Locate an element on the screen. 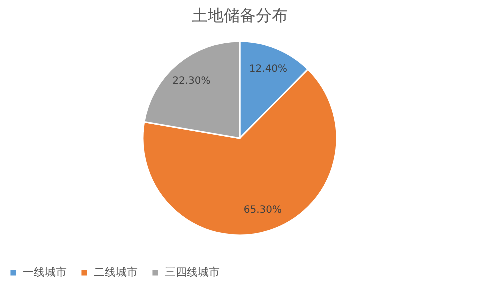 The width and height of the screenshot is (480, 288). legend-label: 三四线城市 is located at coordinates (192, 272).